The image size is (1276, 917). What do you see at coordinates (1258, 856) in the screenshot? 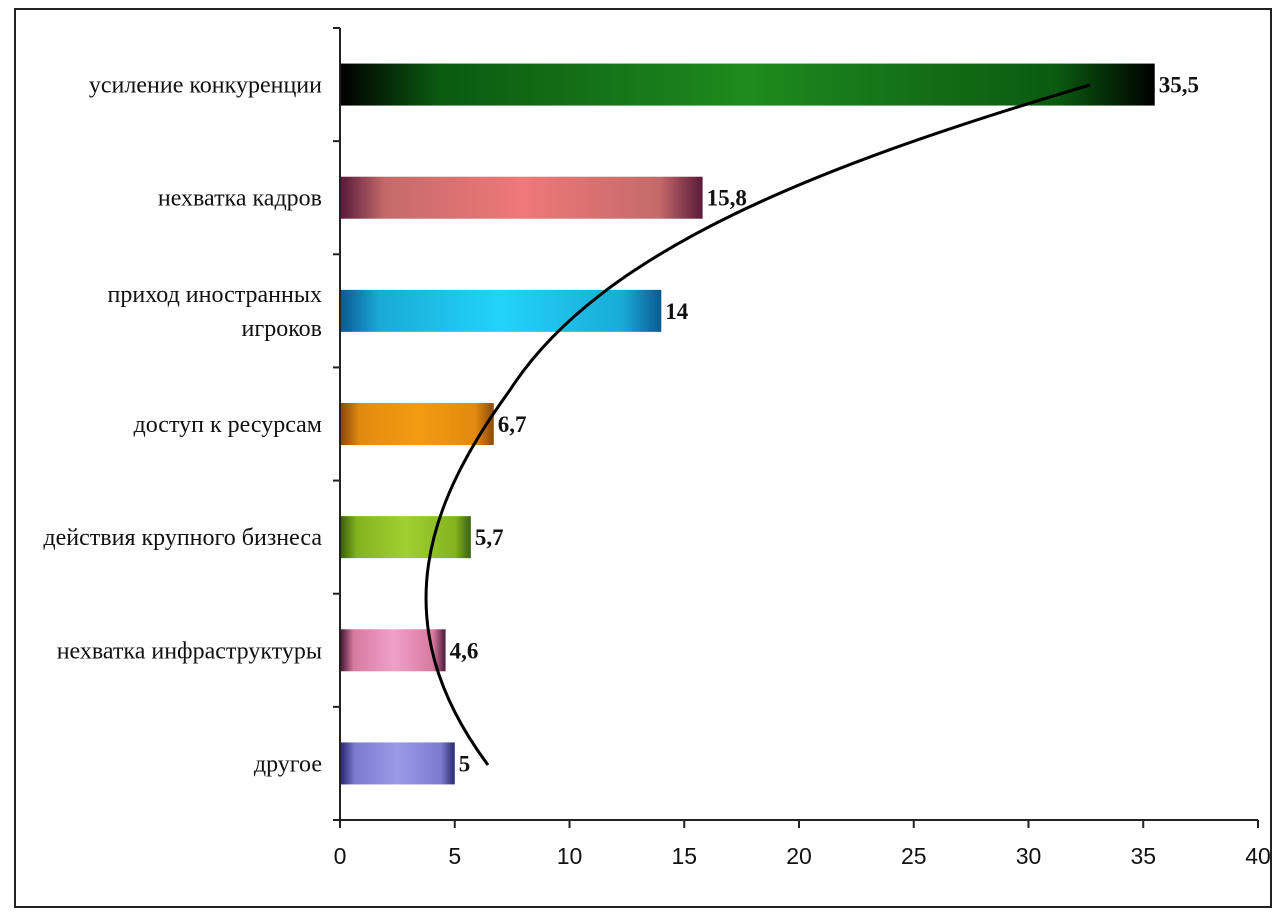
I see `x-tick-label: 40` at bounding box center [1258, 856].